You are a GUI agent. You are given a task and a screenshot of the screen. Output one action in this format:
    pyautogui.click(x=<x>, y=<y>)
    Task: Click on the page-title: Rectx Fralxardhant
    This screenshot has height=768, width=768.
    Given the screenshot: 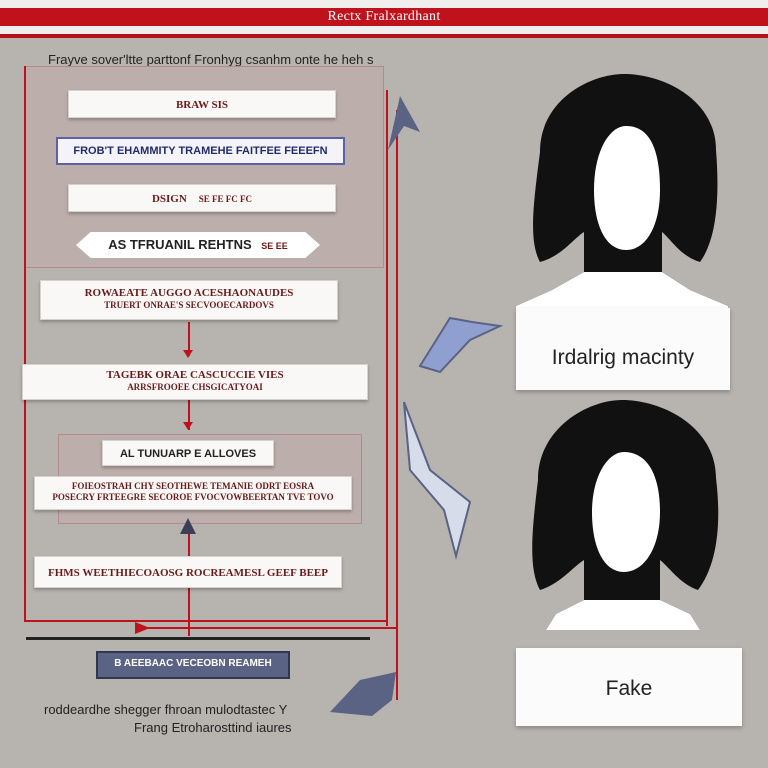 What is the action you would take?
    pyautogui.click(x=384, y=16)
    